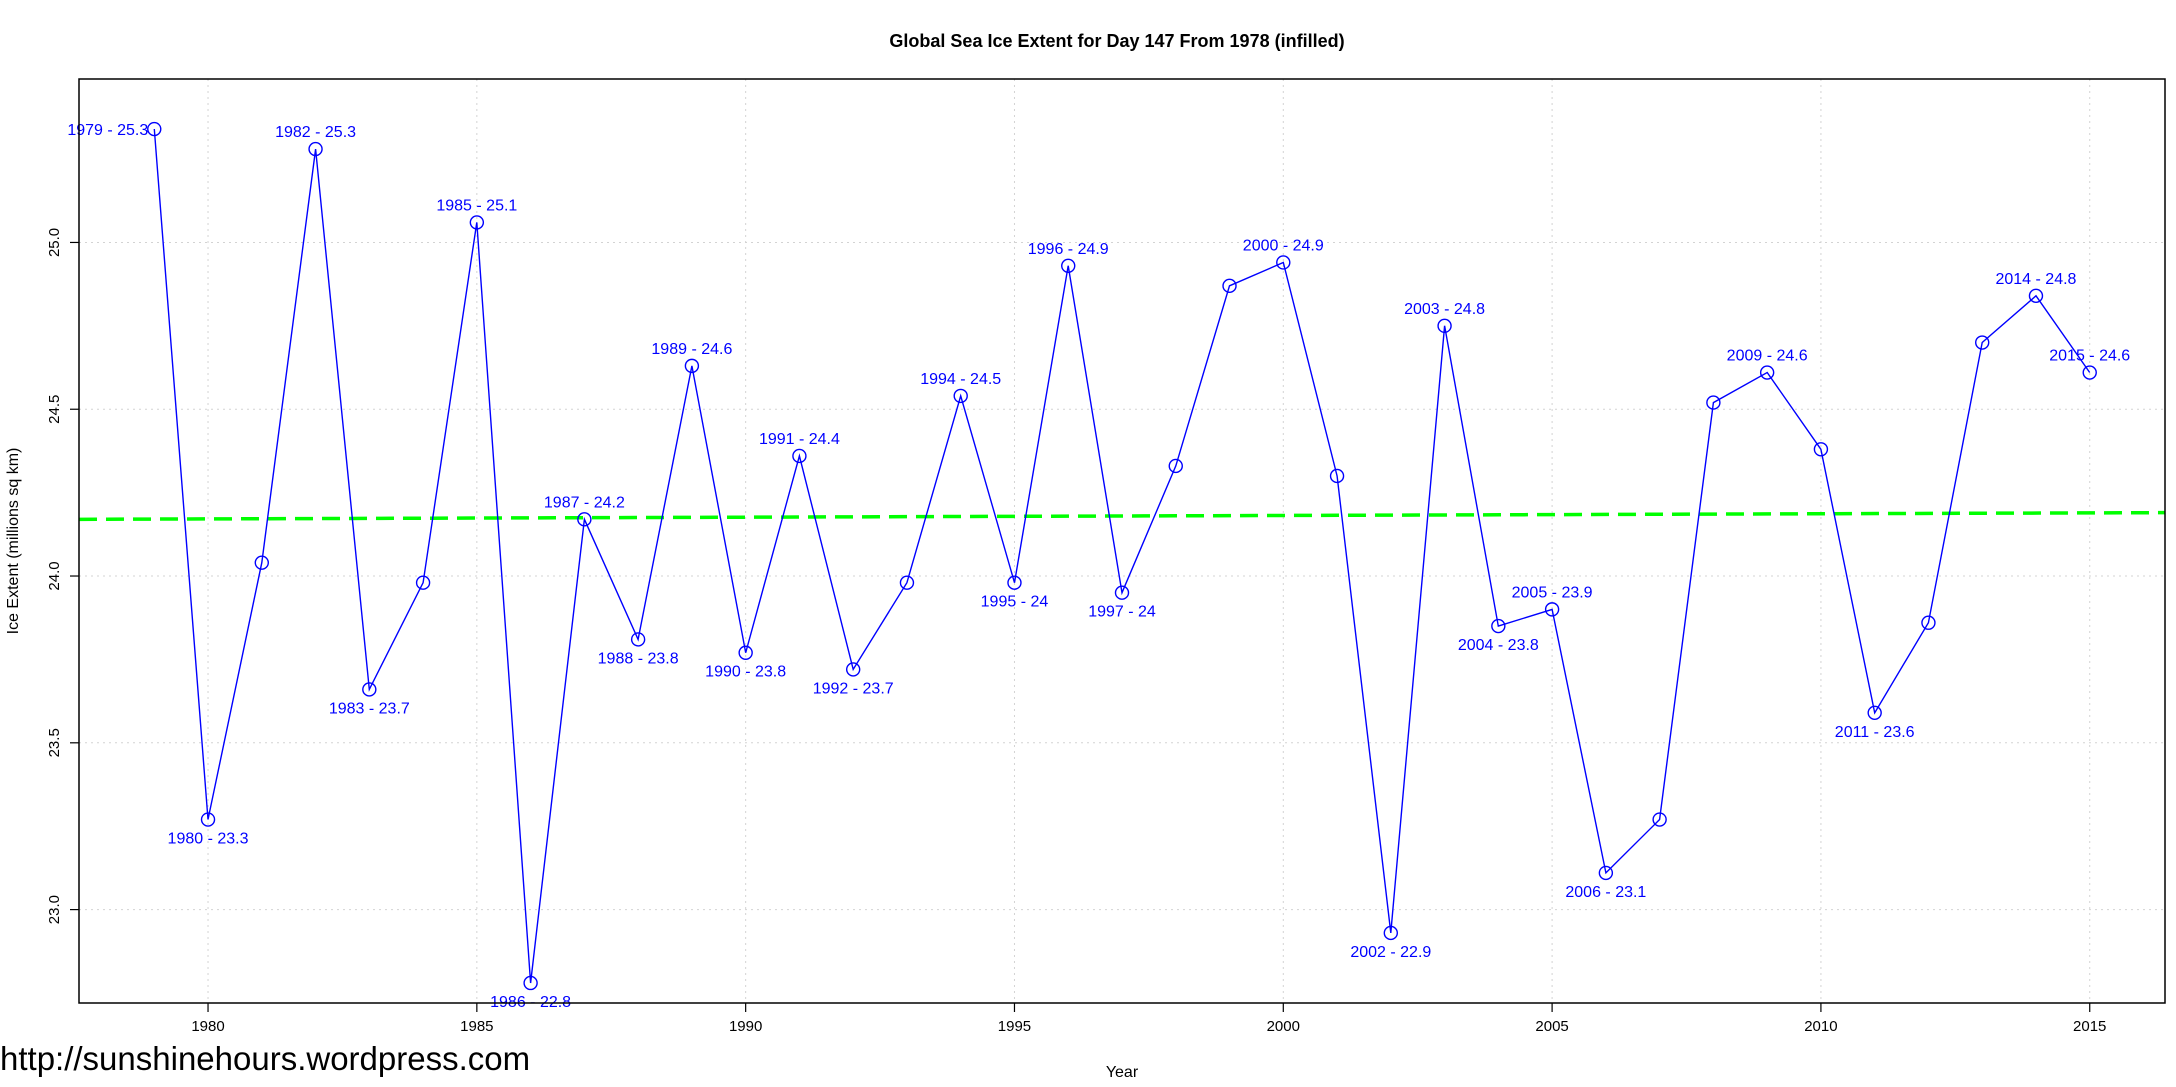  I want to click on data-label: 1996 - 24.9, so click(1068, 249).